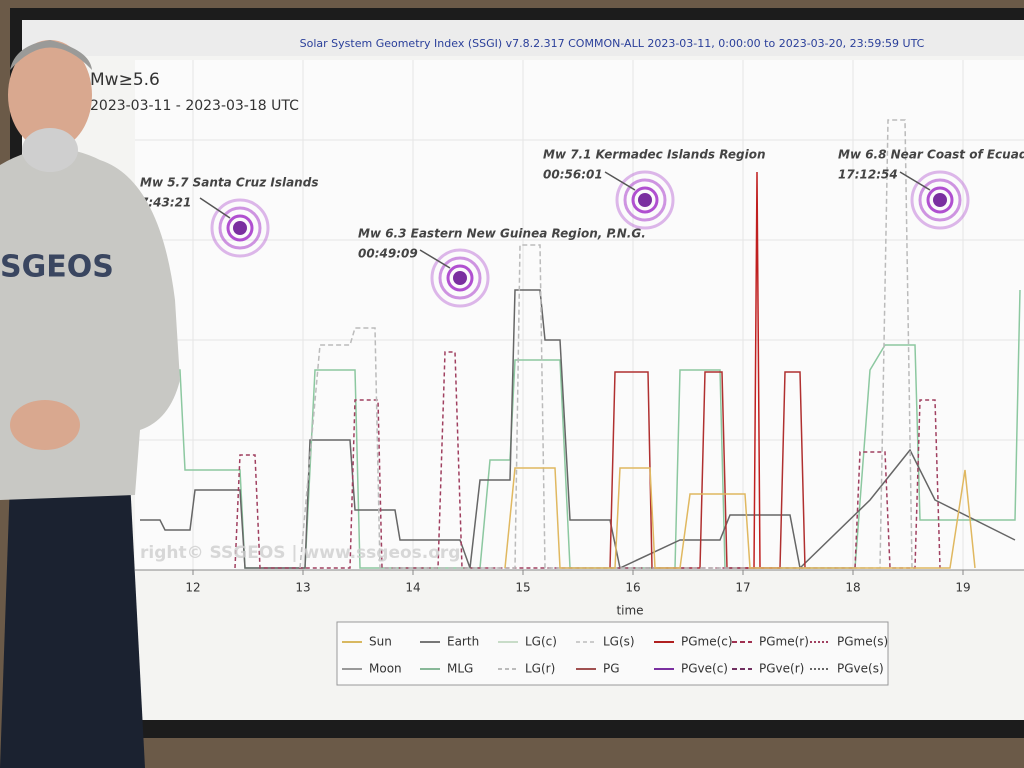 This screenshot has height=768, width=1024. Describe the element at coordinates (852, 588) in the screenshot. I see `x-tick-label: 18` at that location.